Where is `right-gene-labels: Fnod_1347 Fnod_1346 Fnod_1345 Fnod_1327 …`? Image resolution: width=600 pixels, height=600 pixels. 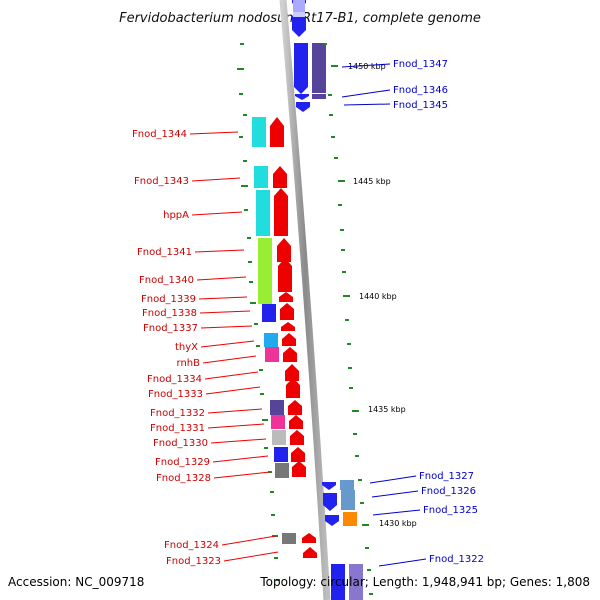 right-gene-labels: Fnod_1347 Fnod_1346 Fnod_1345 Fnod_1327 … is located at coordinates (438, 312).